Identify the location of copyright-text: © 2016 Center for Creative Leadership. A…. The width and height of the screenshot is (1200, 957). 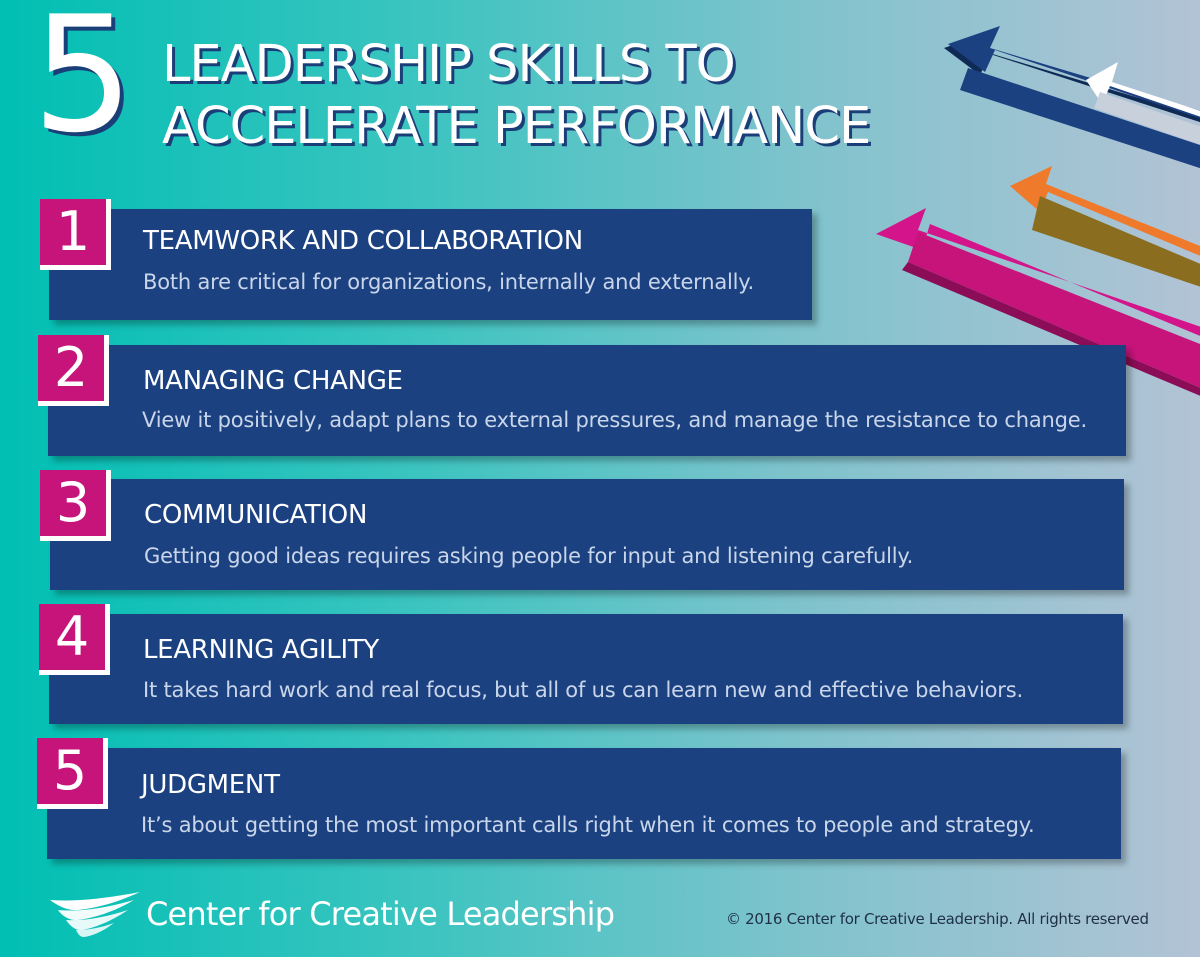
(937, 919).